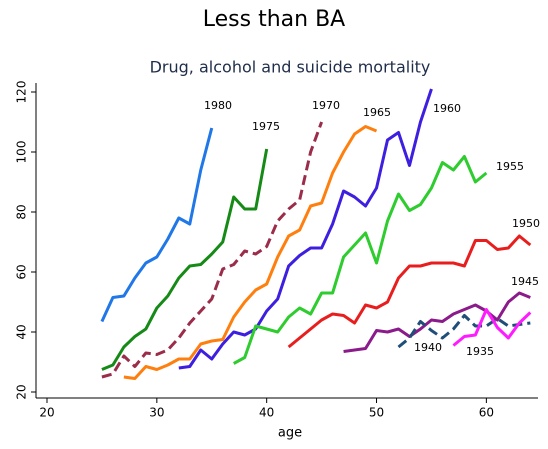 The height and width of the screenshot is (449, 548). I want to click on series-label: 1950, so click(526, 223).